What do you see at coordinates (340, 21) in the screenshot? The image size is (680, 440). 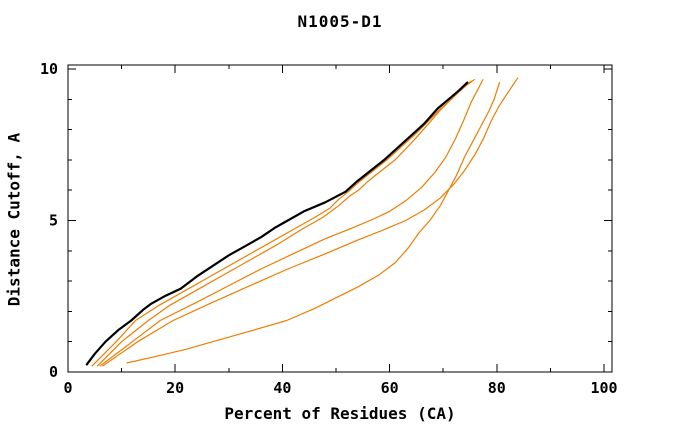 I see `chart-title: N1005-D1` at bounding box center [340, 21].